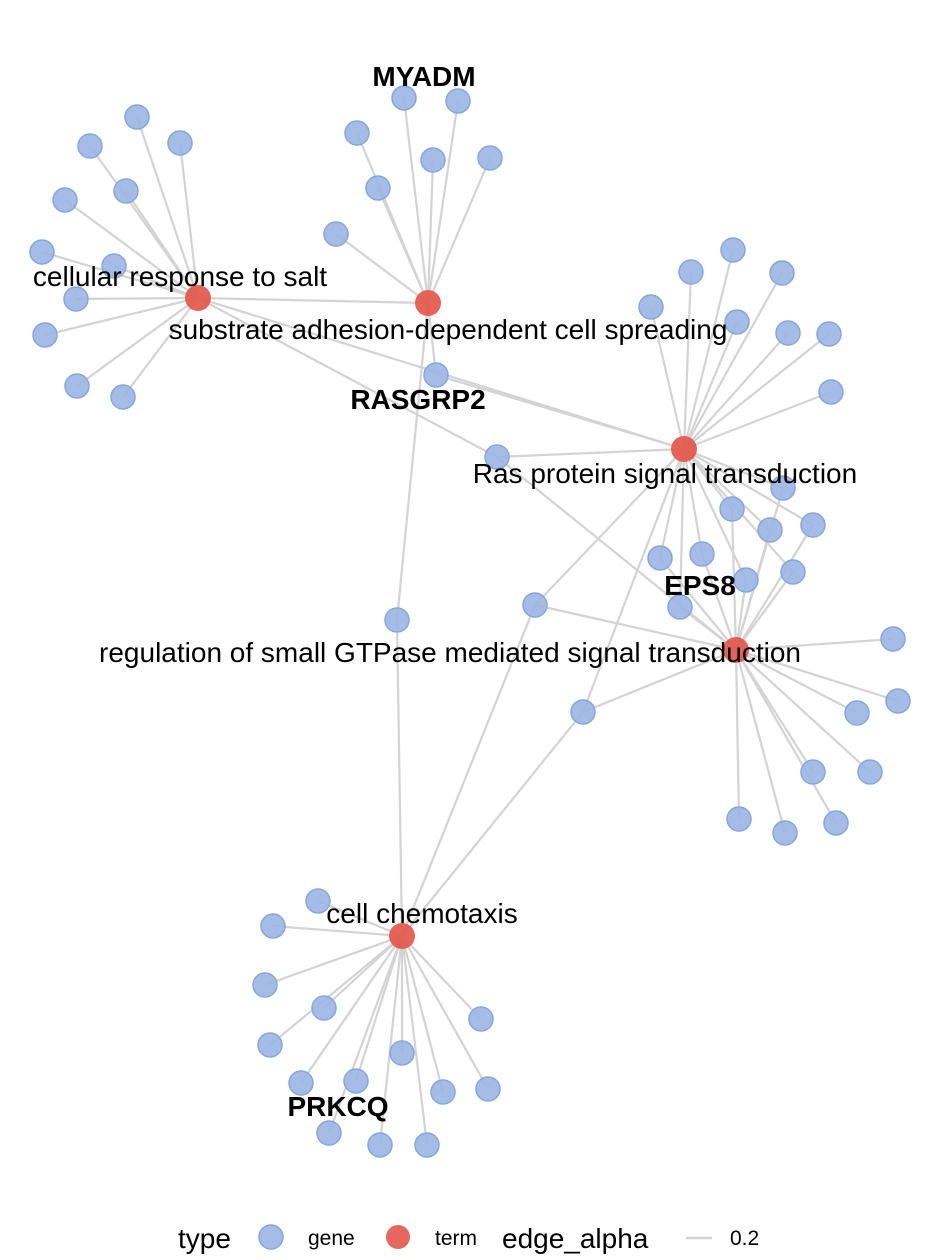 The width and height of the screenshot is (942, 1260). What do you see at coordinates (700, 585) in the screenshot?
I see `gene-label-eps8: EPS8` at bounding box center [700, 585].